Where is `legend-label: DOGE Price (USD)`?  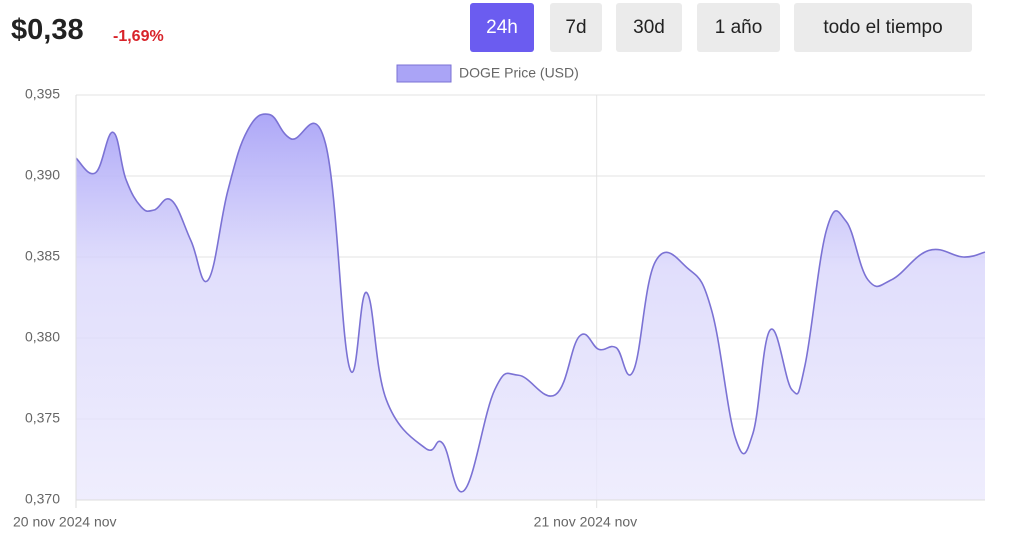
legend-label: DOGE Price (USD) is located at coordinates (519, 73).